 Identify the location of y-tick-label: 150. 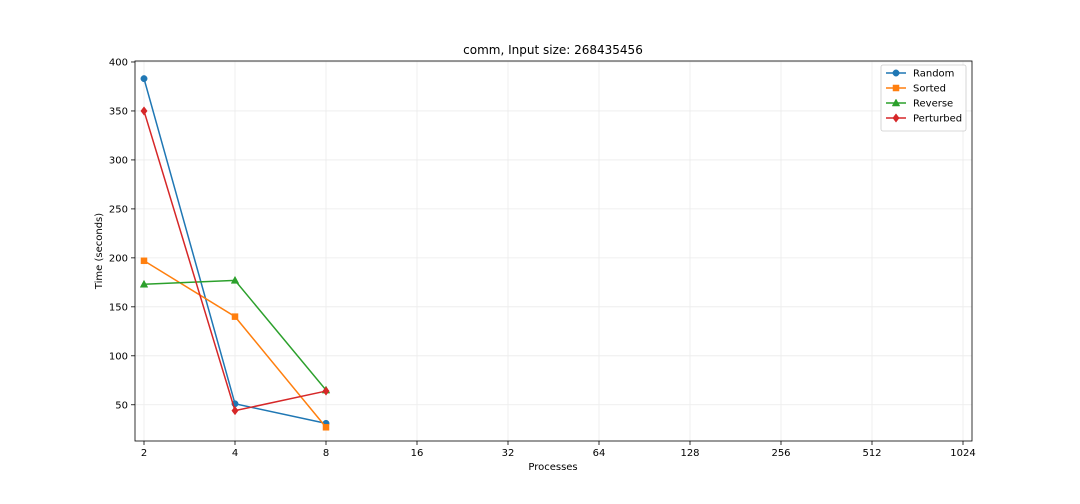
(118, 307).